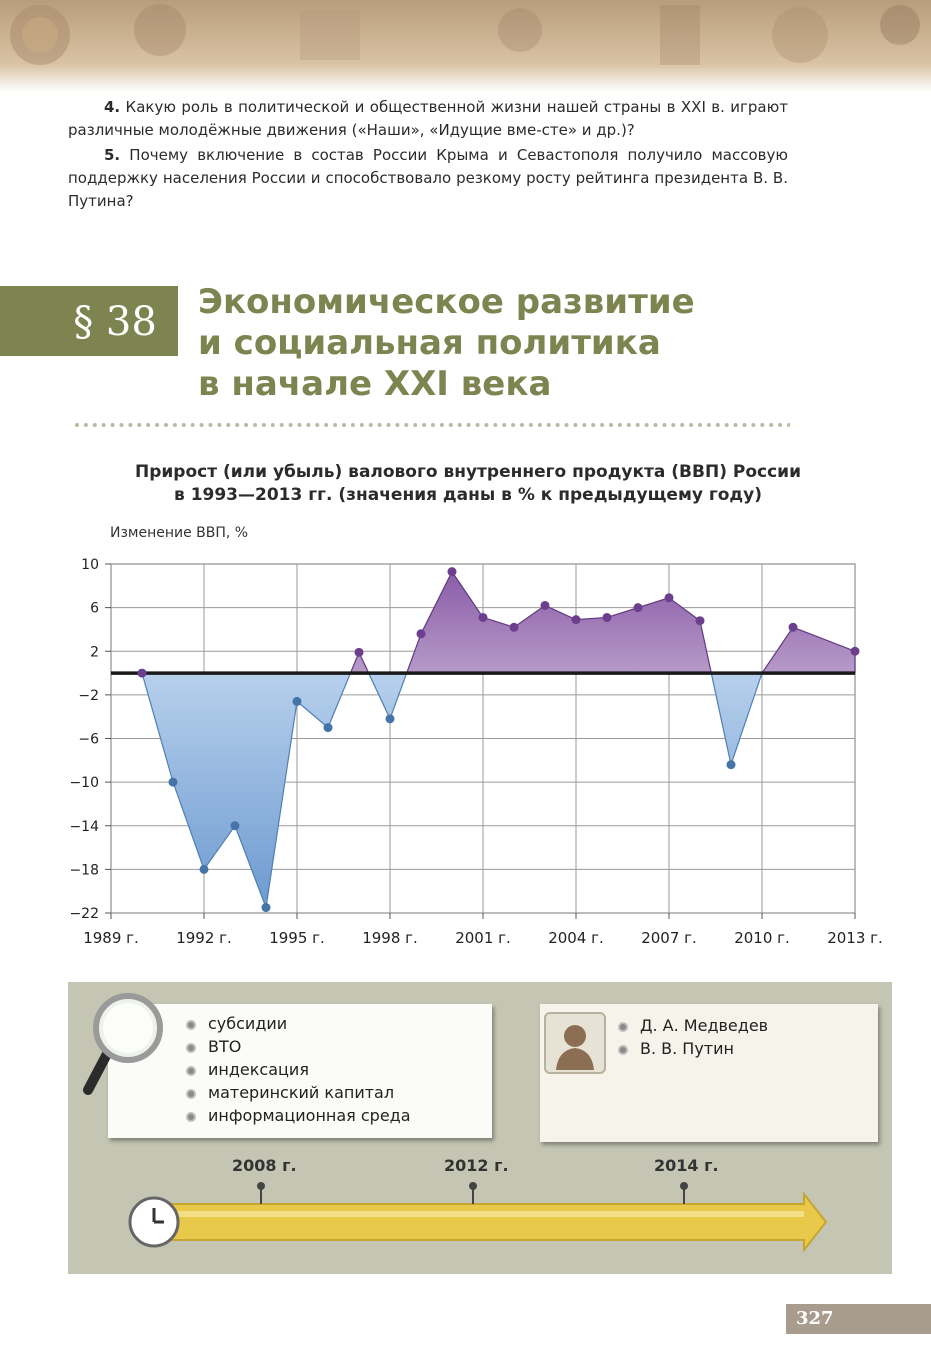  I want to click on timeline-year: 2008 г., so click(264, 1165).